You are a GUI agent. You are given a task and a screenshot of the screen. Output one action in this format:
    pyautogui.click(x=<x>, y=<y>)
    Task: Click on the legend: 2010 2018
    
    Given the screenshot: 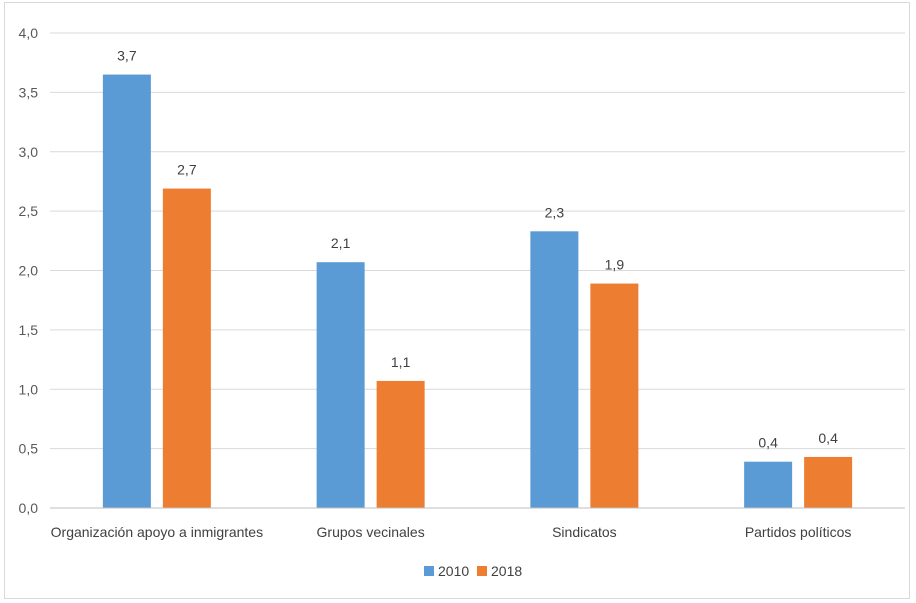 What is the action you would take?
    pyautogui.click(x=473, y=571)
    